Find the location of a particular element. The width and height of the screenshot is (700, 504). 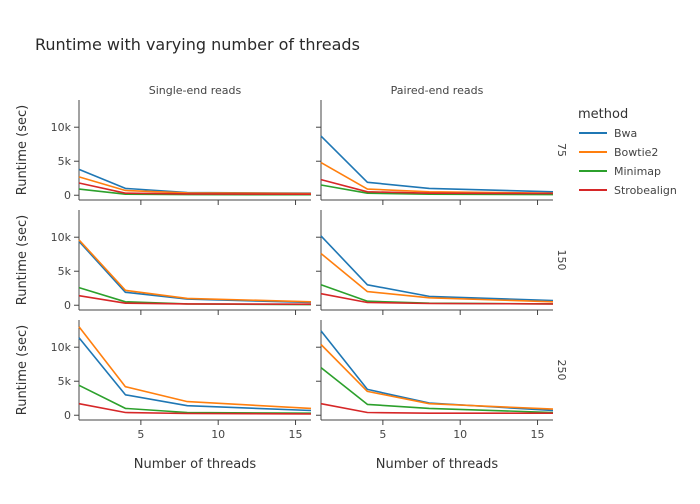

chart-title: Runtime with varying number of threads is located at coordinates (197, 44).